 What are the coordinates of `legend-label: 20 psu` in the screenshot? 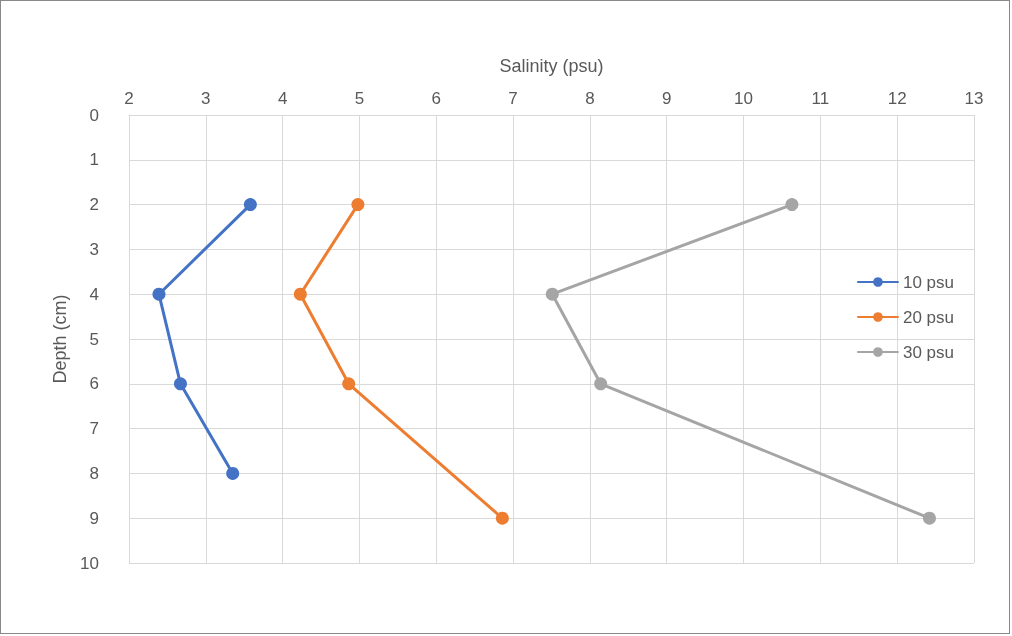 It's located at (928, 317).